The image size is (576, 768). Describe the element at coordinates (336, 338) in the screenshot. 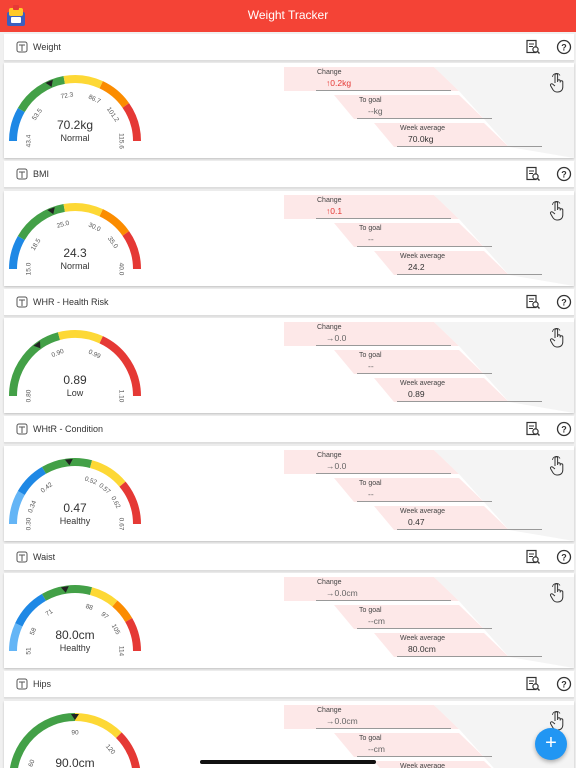

I see `stat-value-change: →0.0` at that location.